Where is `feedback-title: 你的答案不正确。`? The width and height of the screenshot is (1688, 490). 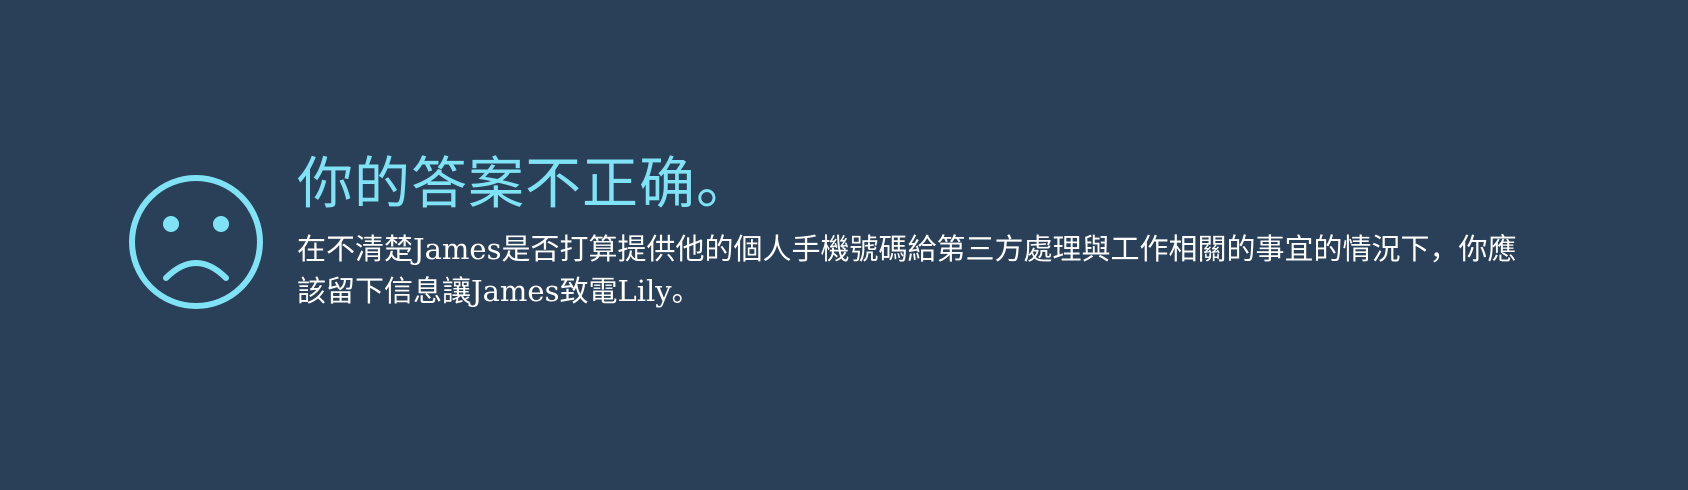
feedback-title: 你的答案不正确。 is located at coordinates (525, 184).